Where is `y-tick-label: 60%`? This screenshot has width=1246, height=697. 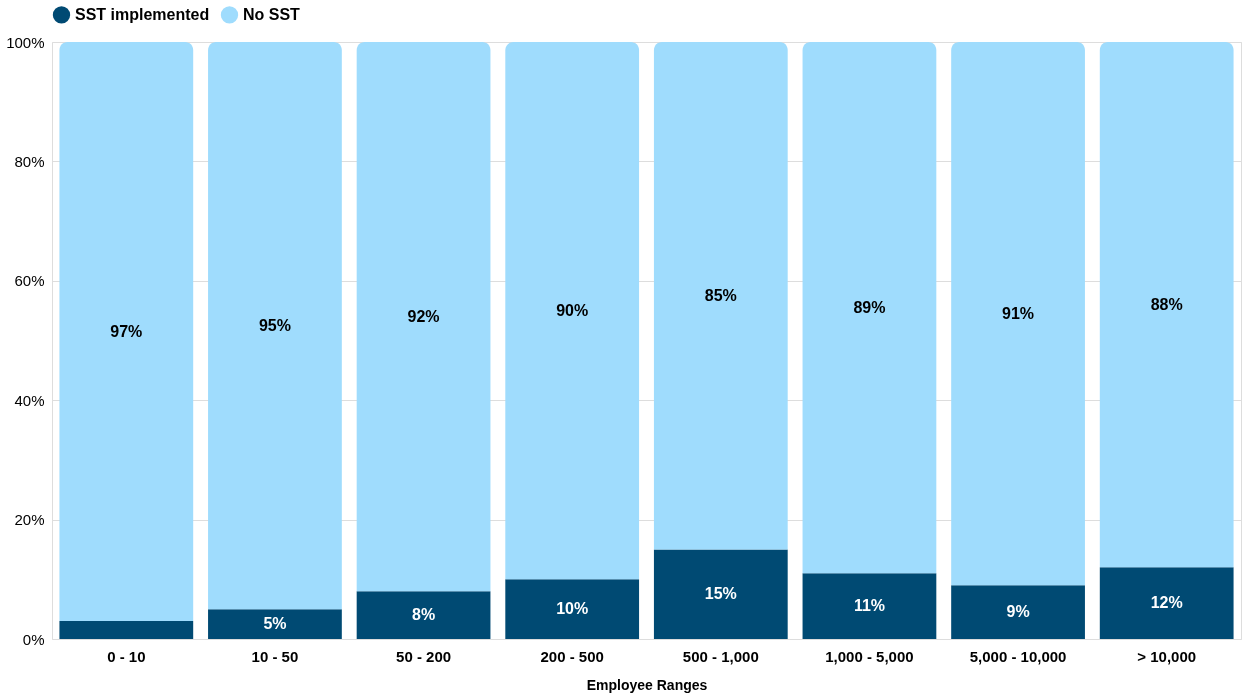
y-tick-label: 60% is located at coordinates (29, 281).